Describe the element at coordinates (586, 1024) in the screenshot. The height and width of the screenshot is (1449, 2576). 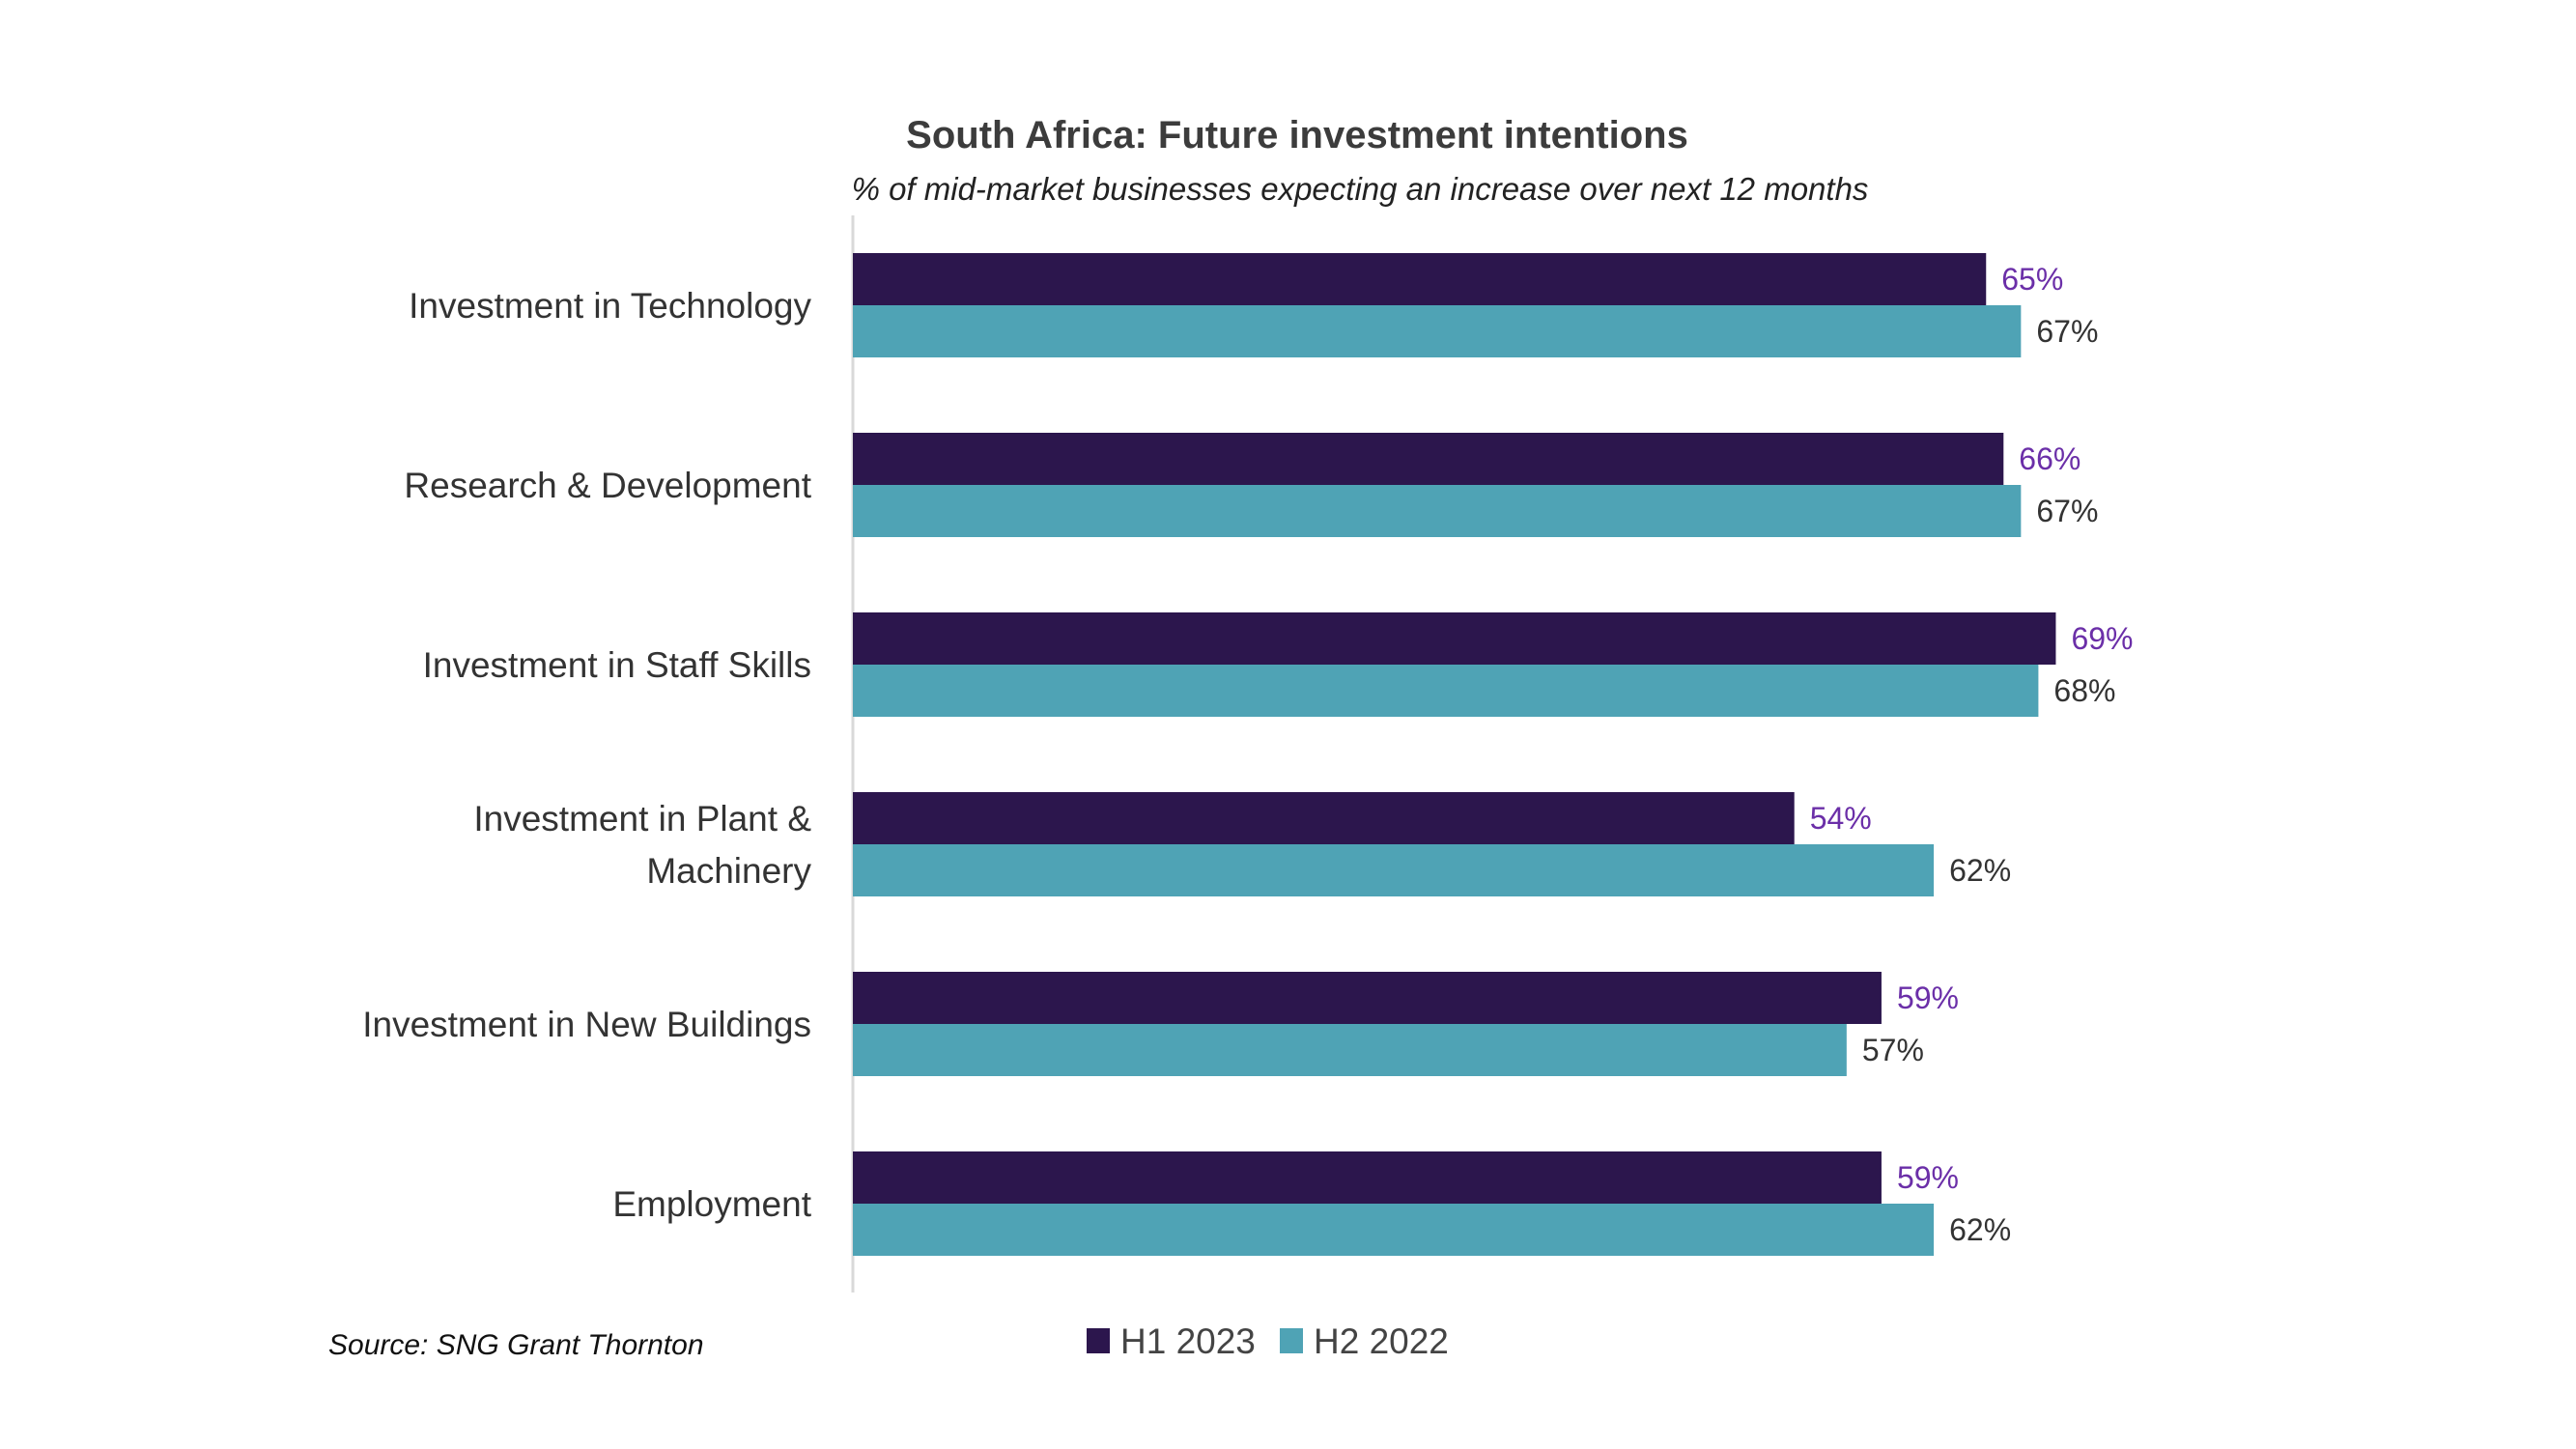
I see `category-label: Investment in New Buildings` at that location.